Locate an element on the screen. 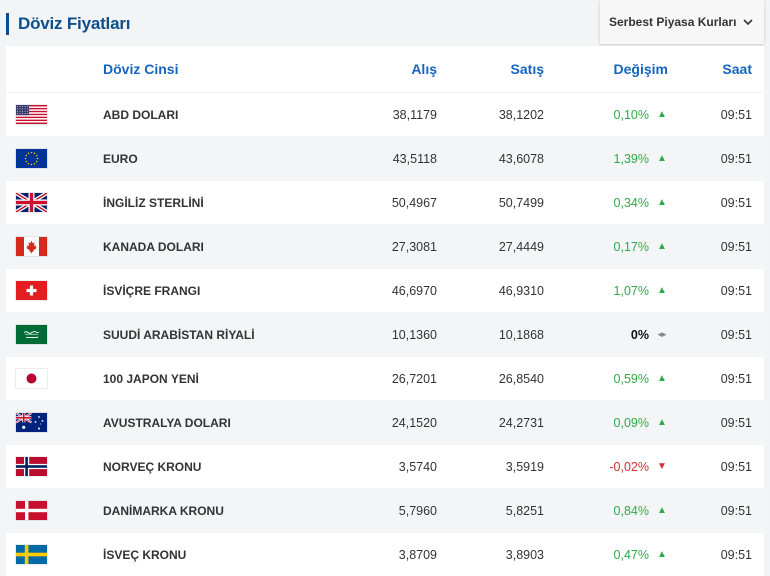  canada-flag-icon is located at coordinates (31, 246).